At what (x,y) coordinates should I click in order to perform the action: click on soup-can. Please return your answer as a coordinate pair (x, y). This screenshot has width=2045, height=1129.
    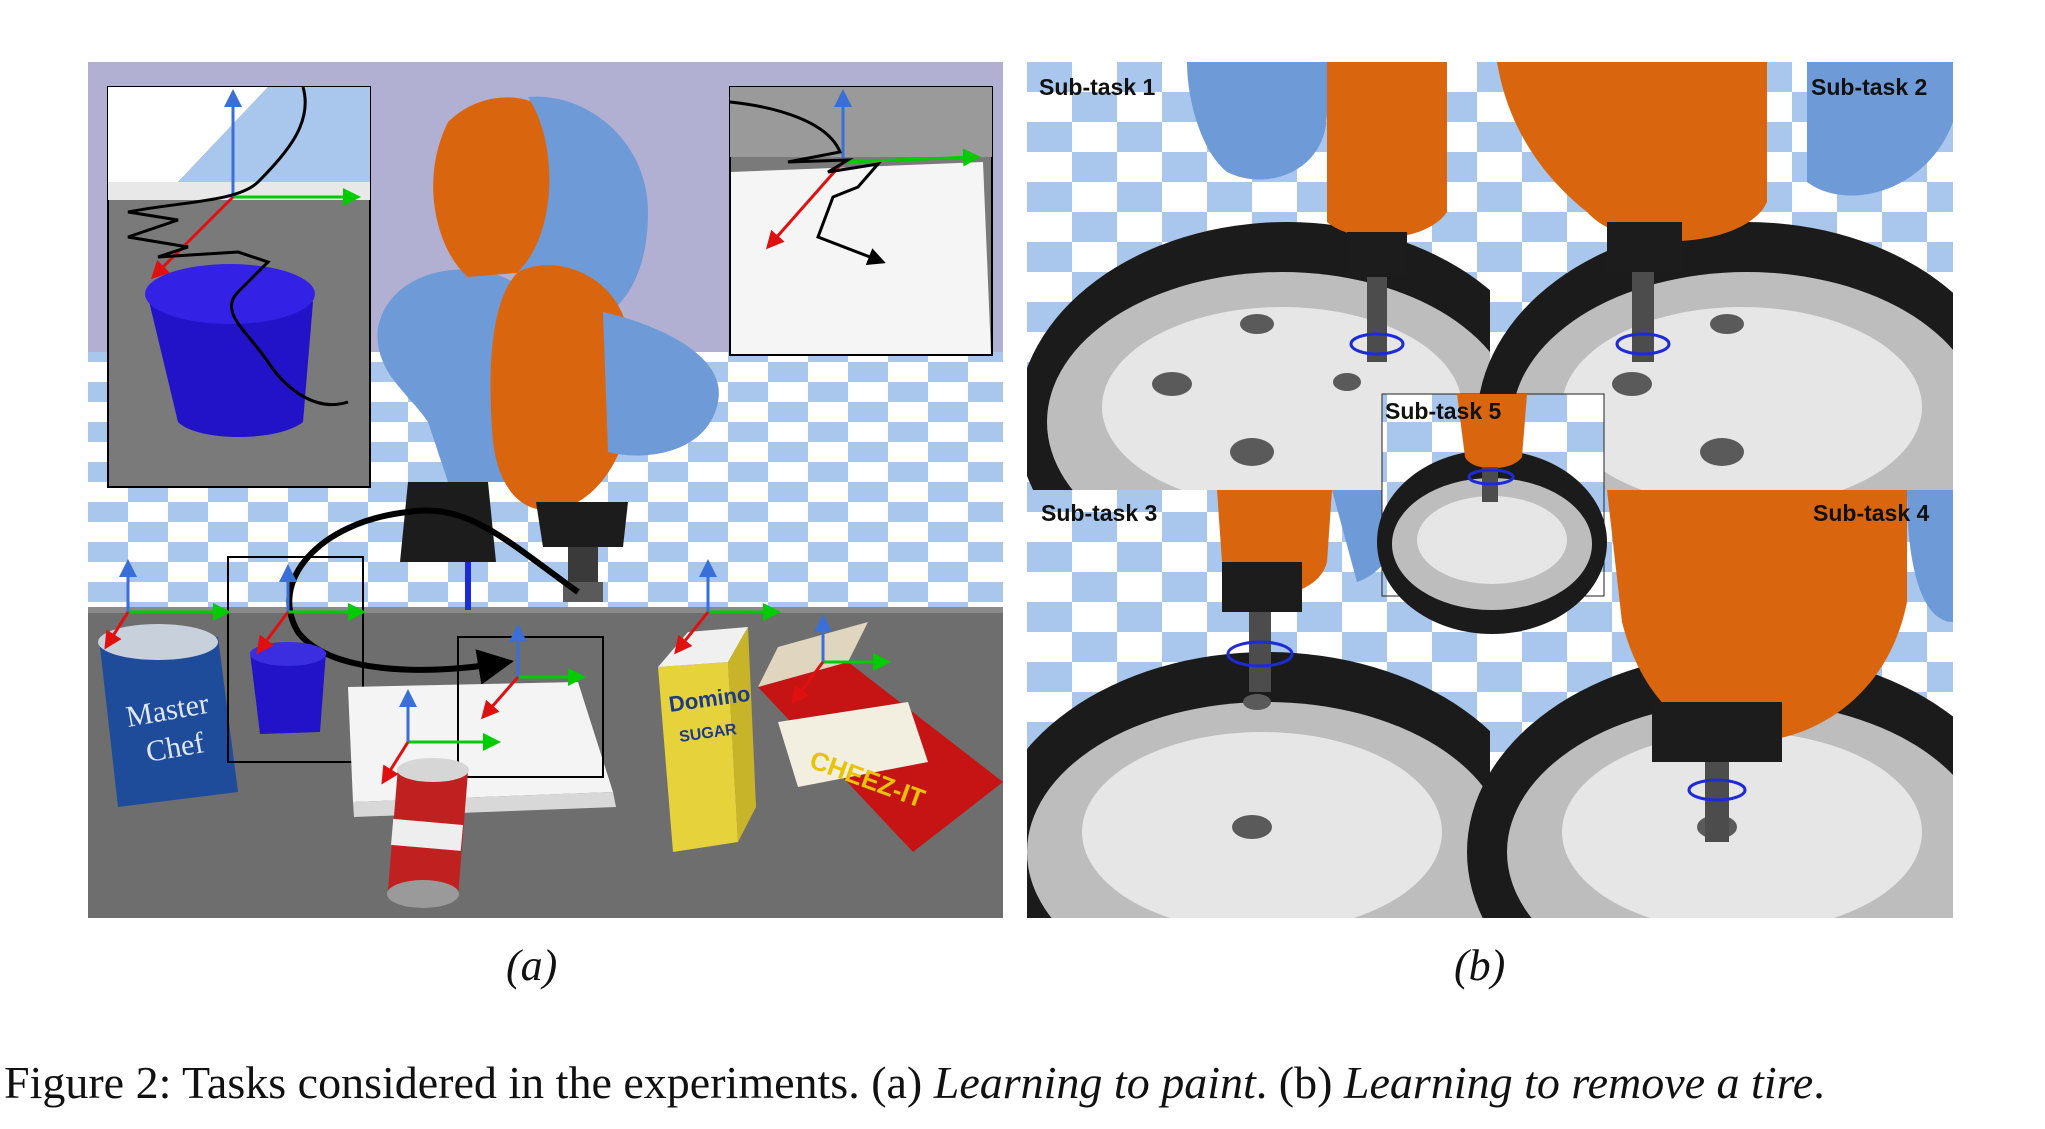
    Looking at the image, I should click on (428, 833).